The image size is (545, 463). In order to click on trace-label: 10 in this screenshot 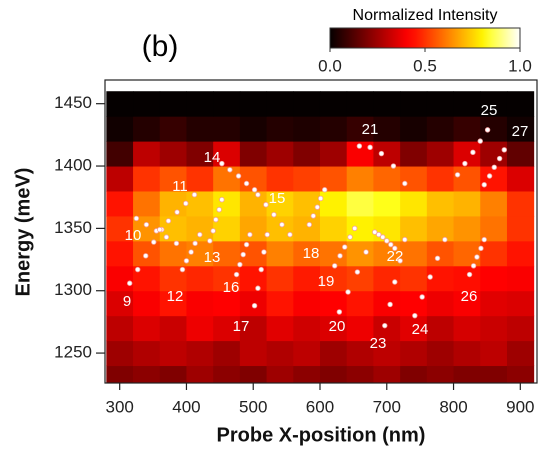, I will do `click(133, 235)`.